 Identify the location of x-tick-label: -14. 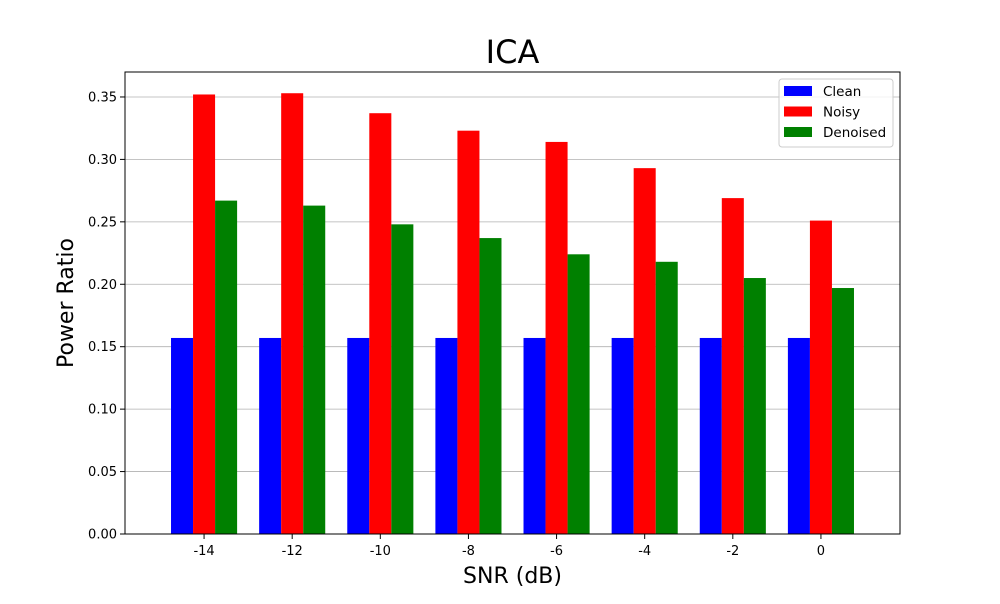
(203, 551).